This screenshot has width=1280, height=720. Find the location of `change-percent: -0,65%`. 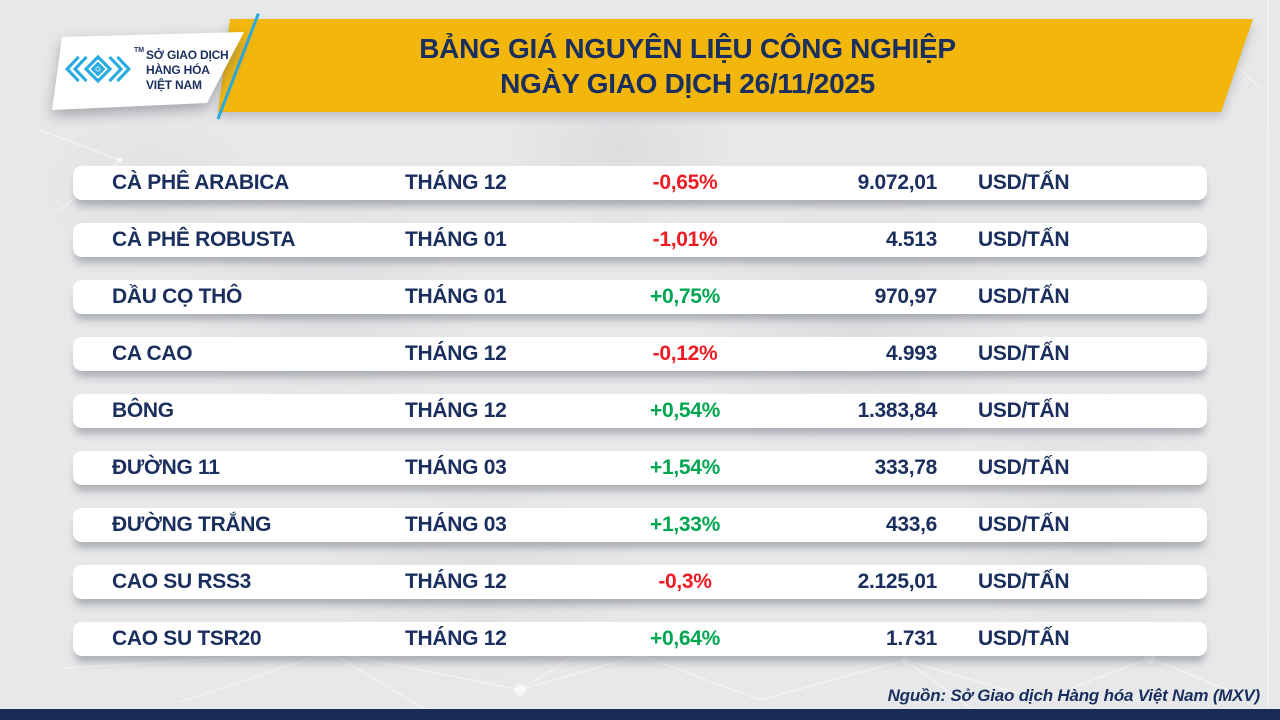

change-percent: -0,65% is located at coordinates (685, 182).